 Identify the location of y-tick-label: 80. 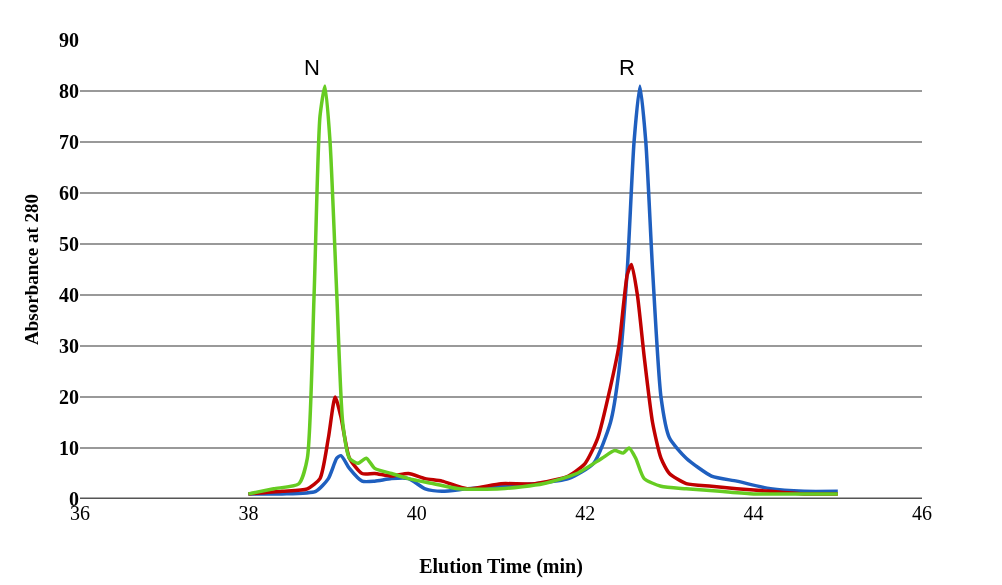
(69, 91).